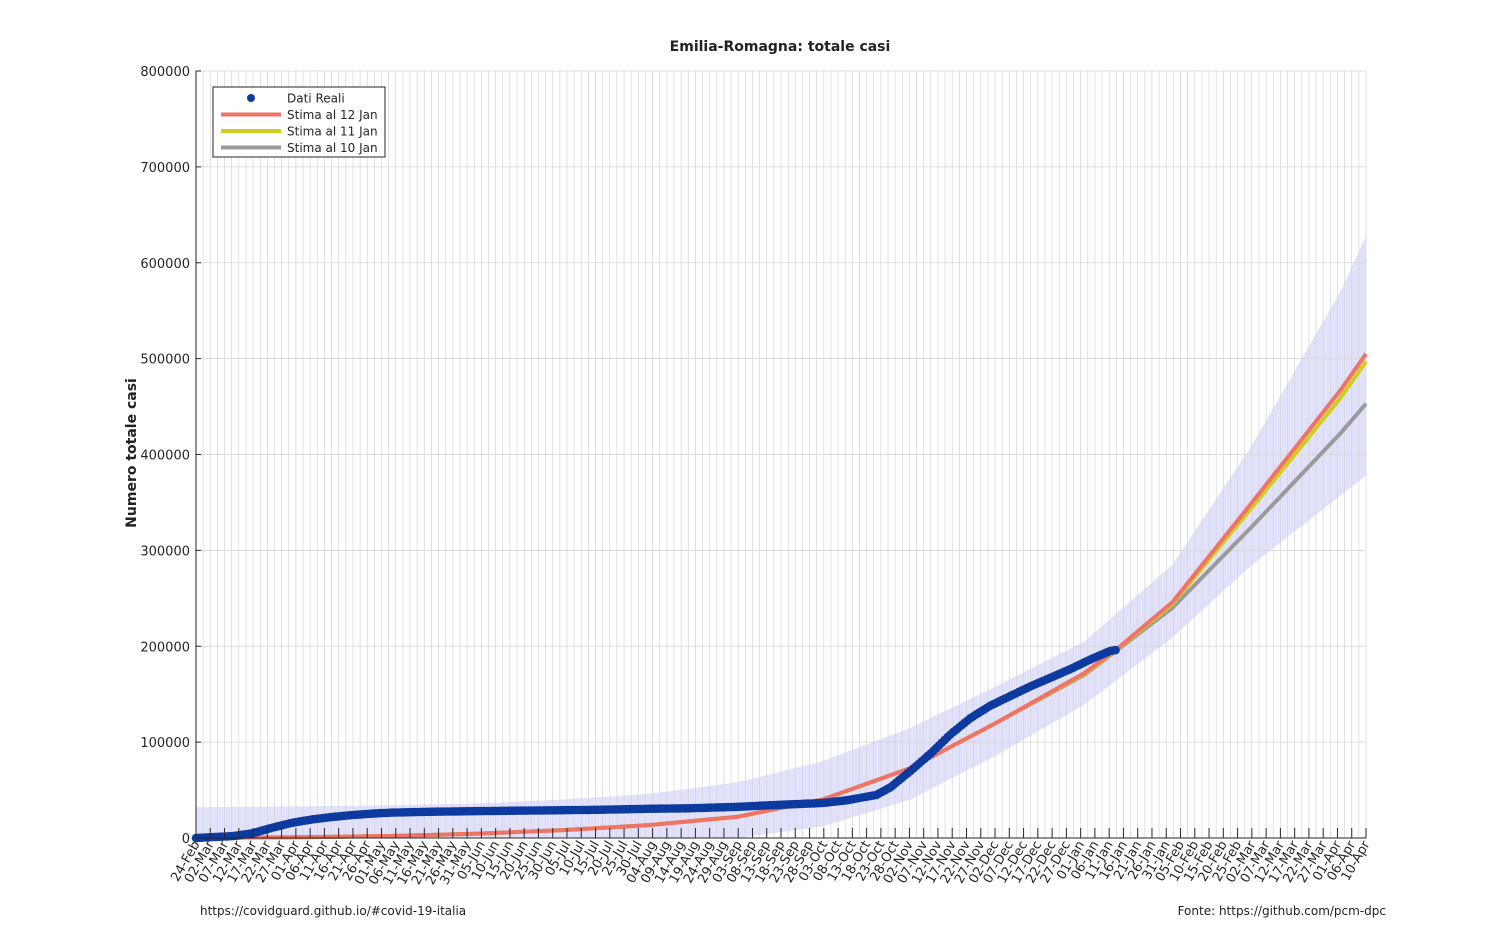 This screenshot has height=942, width=1511. I want to click on y-tick-label: 200000, so click(165, 647).